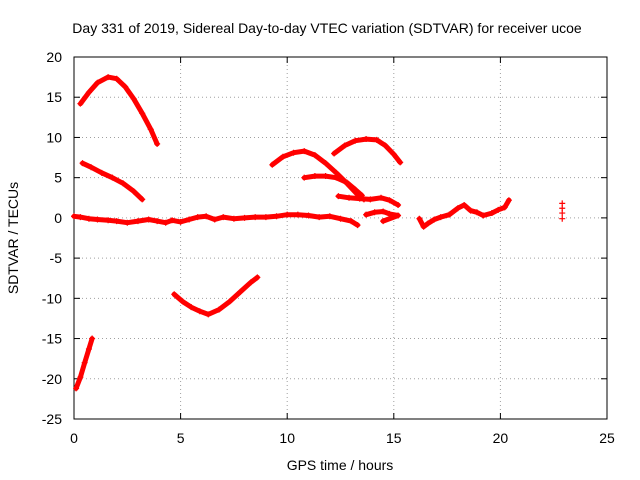 Image resolution: width=640 pixels, height=480 pixels. What do you see at coordinates (54, 97) in the screenshot?
I see `y-tick-label: 15` at bounding box center [54, 97].